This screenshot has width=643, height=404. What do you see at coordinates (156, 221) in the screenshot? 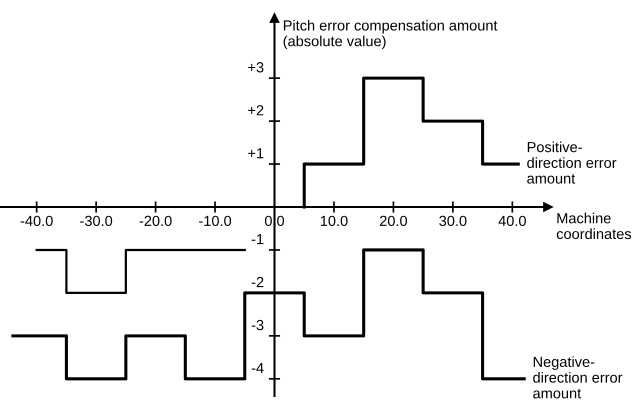
I see `x-tick-label: -20.0` at bounding box center [156, 221].